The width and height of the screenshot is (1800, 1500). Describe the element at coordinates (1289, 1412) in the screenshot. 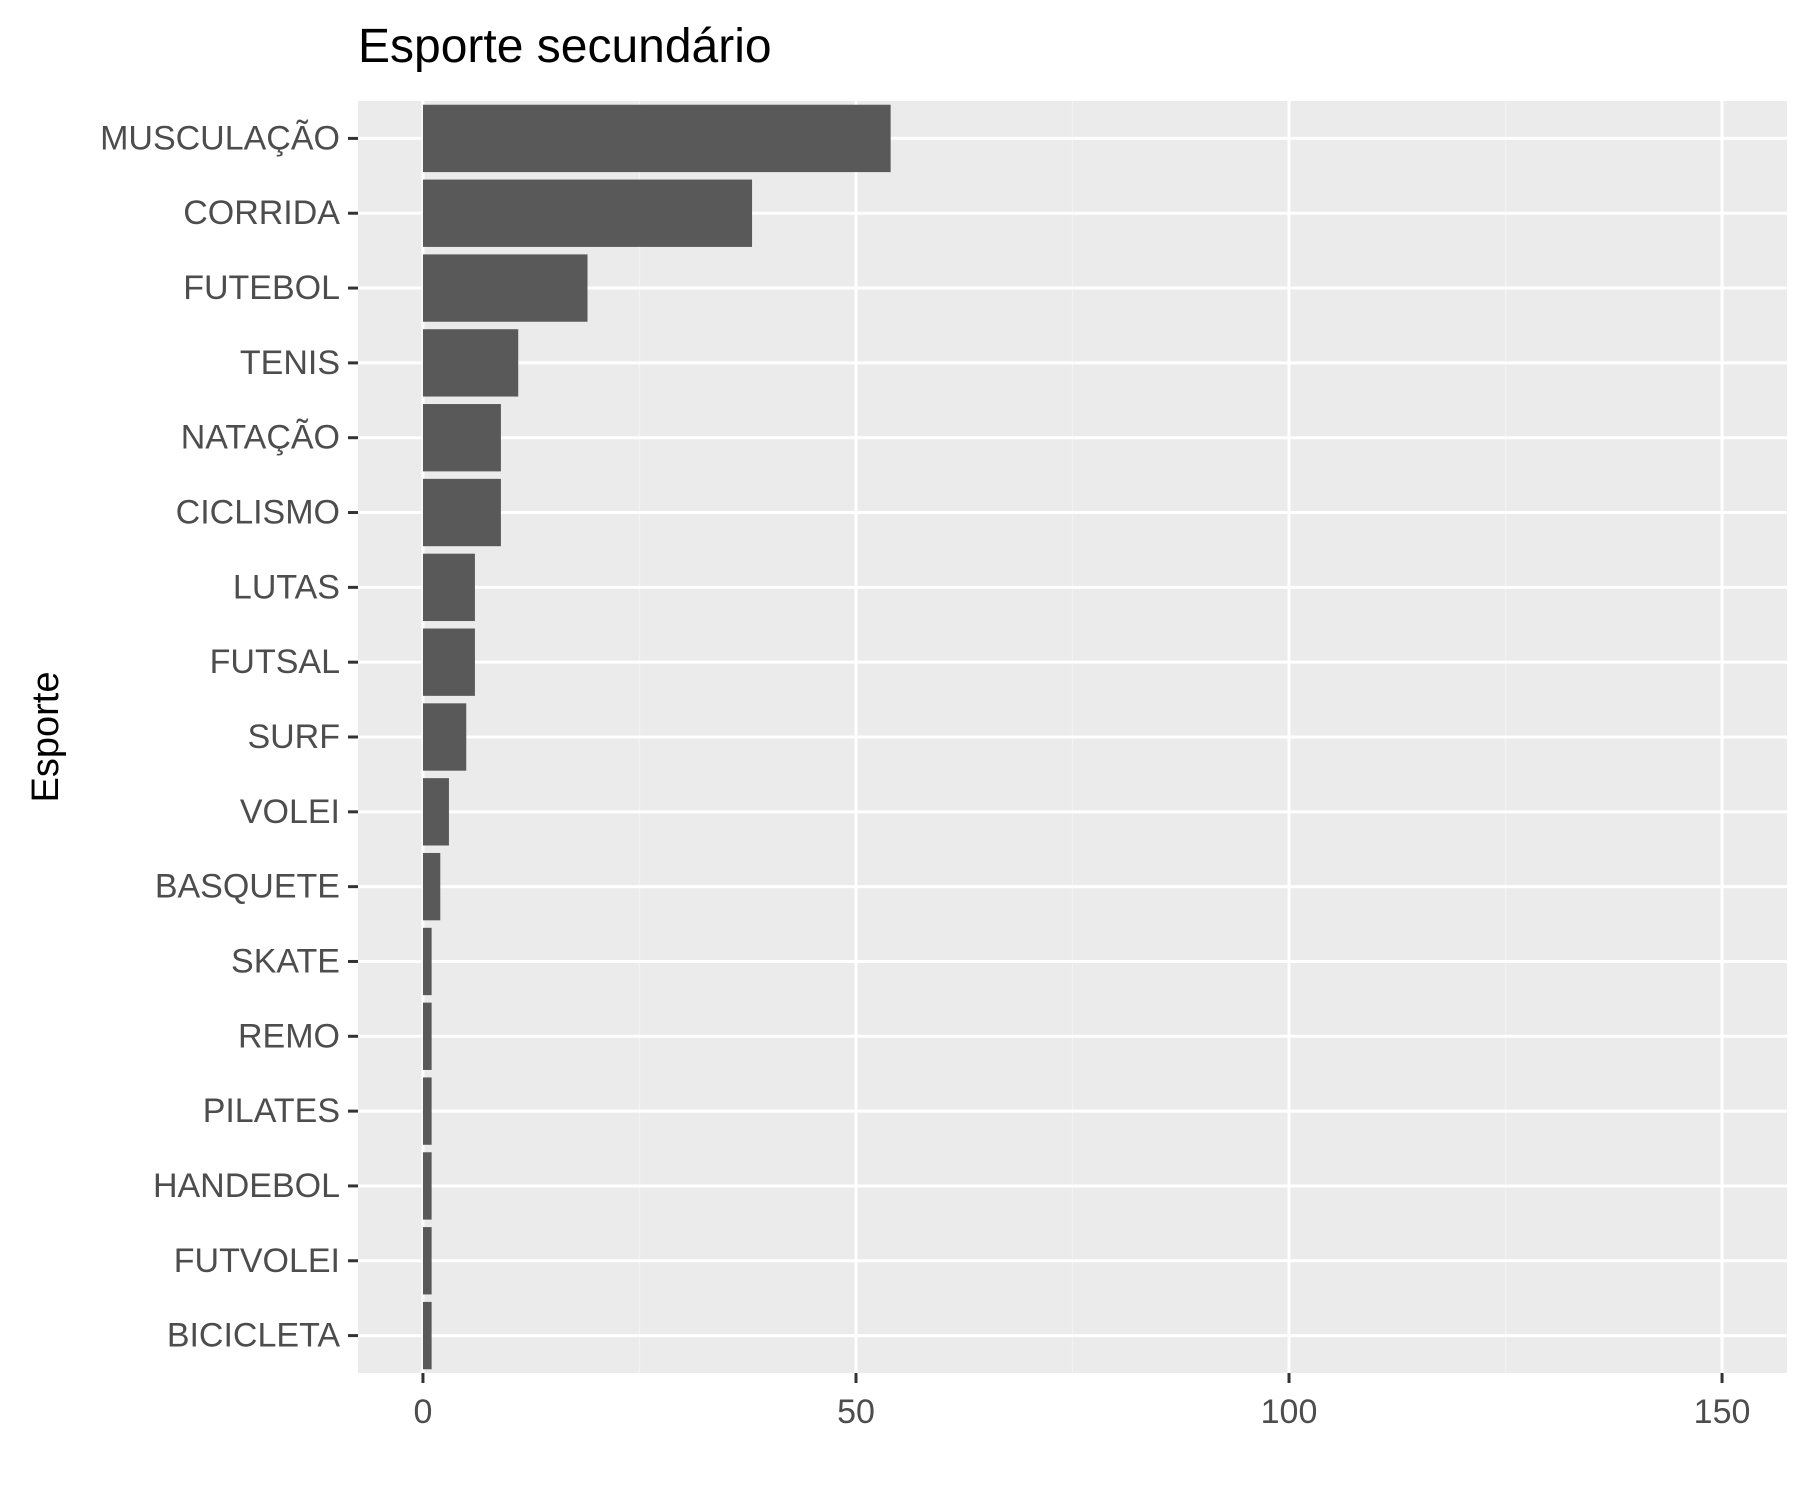

I see `x-tick-label: 100` at that location.